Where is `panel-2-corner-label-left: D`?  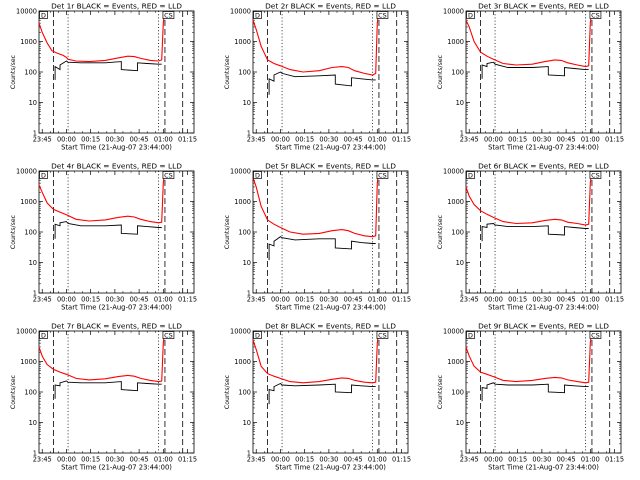
panel-2-corner-label-left: D is located at coordinates (257, 15).